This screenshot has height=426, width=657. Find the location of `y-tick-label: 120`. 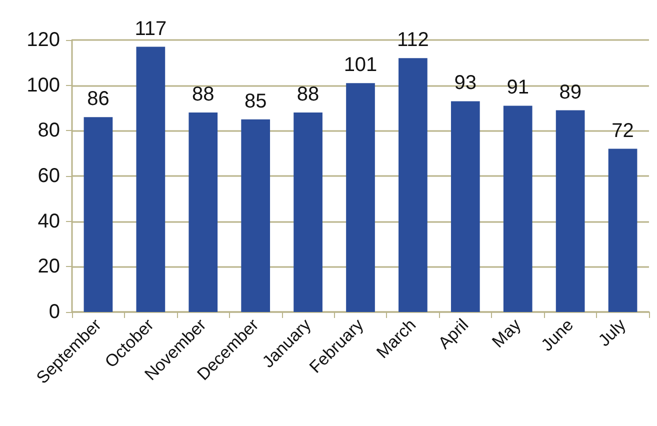

y-tick-label: 120 is located at coordinates (43, 40).